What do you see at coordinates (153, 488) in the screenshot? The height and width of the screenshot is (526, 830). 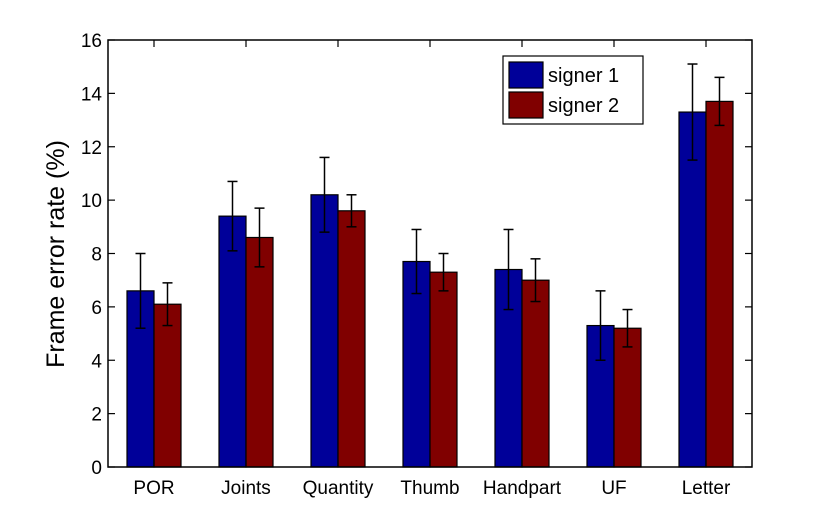 I see `x-tick-label: POR` at bounding box center [153, 488].